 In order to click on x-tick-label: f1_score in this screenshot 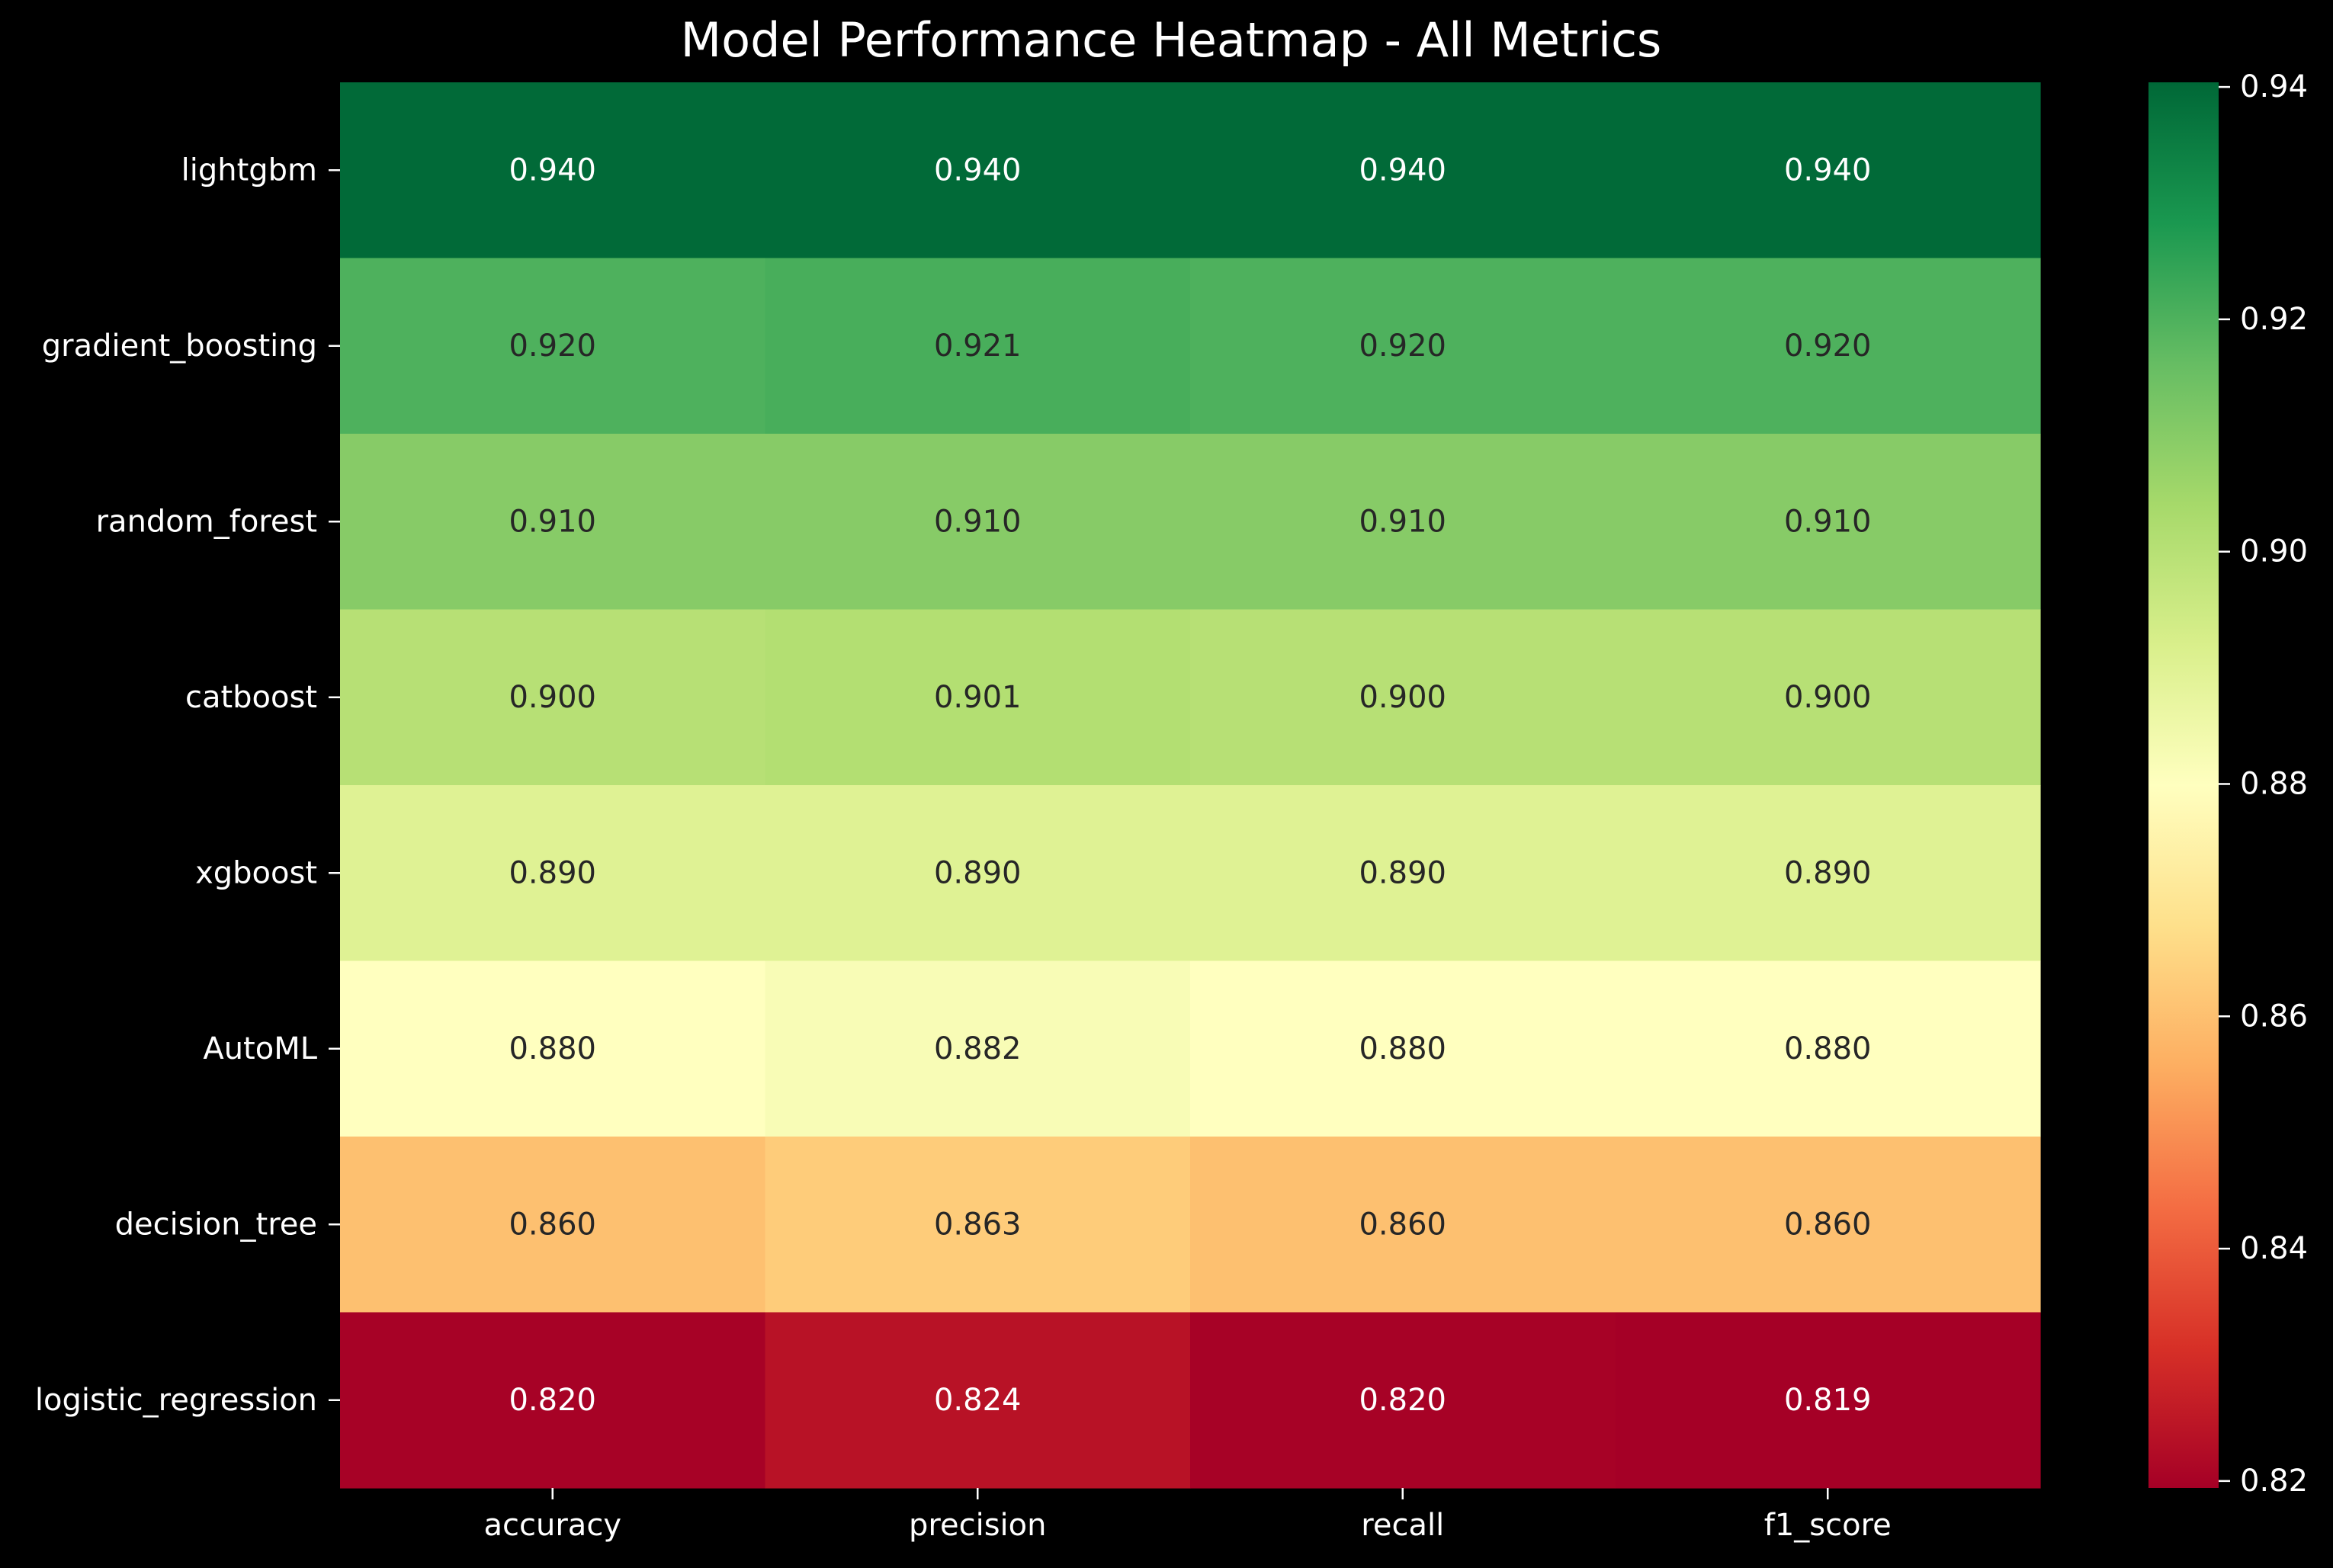, I will do `click(1828, 1525)`.